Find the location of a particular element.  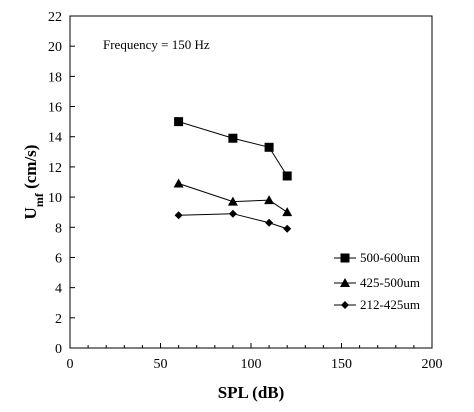

legend-marker-square is located at coordinates (345, 258).